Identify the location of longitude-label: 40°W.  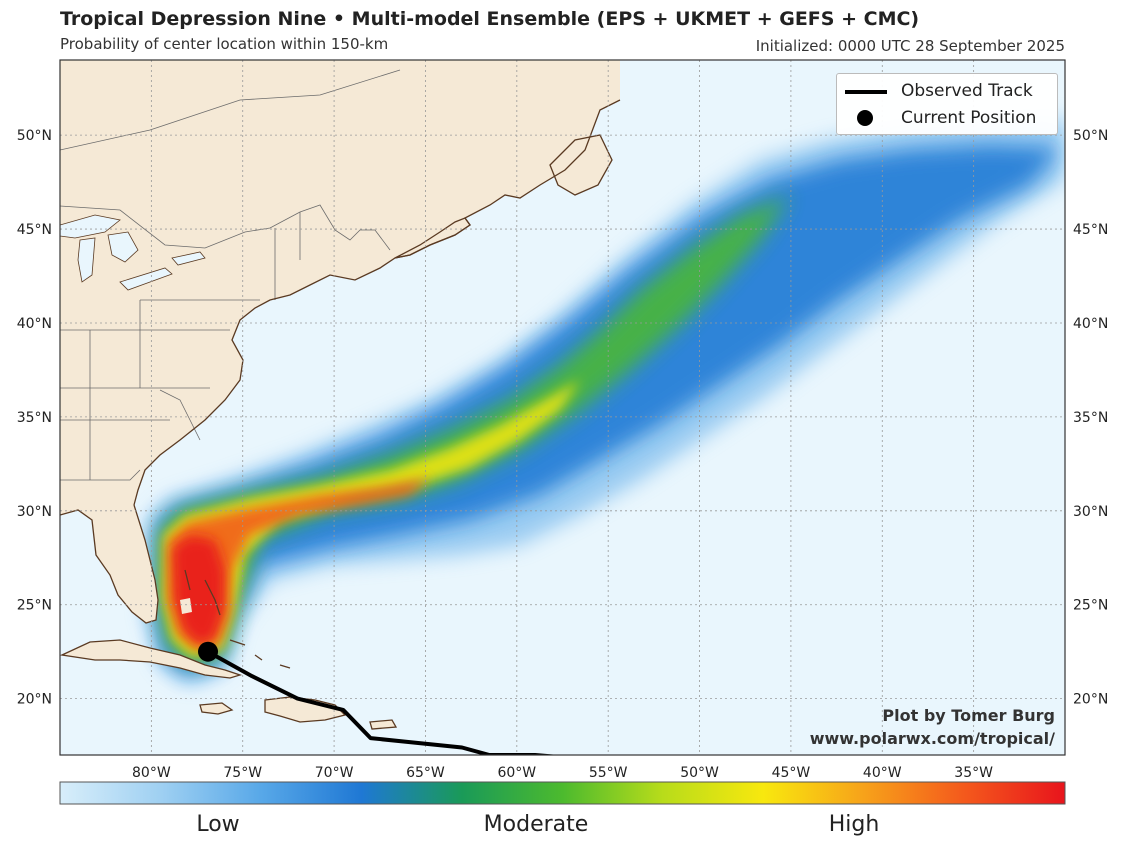
(882, 773).